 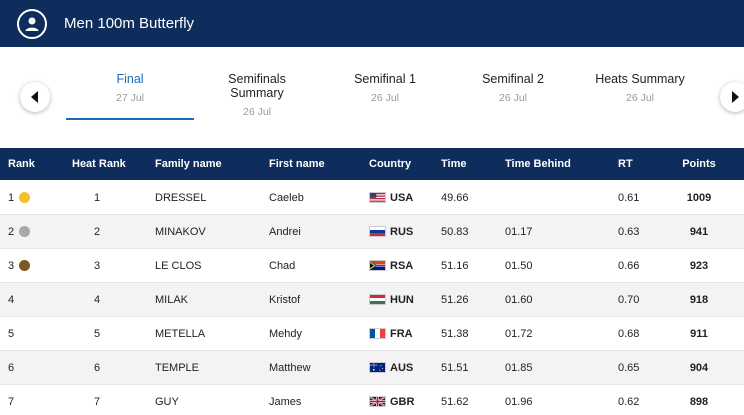 I want to click on rank-cell: 6, so click(x=11, y=367).